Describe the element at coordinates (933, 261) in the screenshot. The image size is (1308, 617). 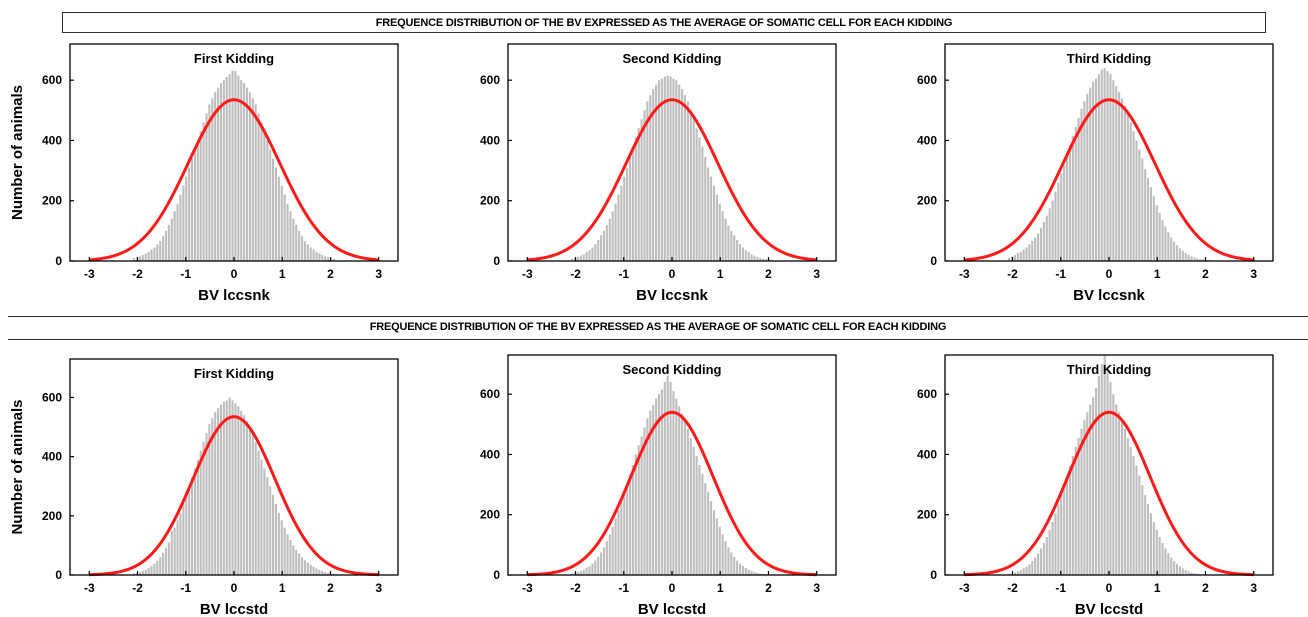
I see `y-tick-label: 0` at that location.